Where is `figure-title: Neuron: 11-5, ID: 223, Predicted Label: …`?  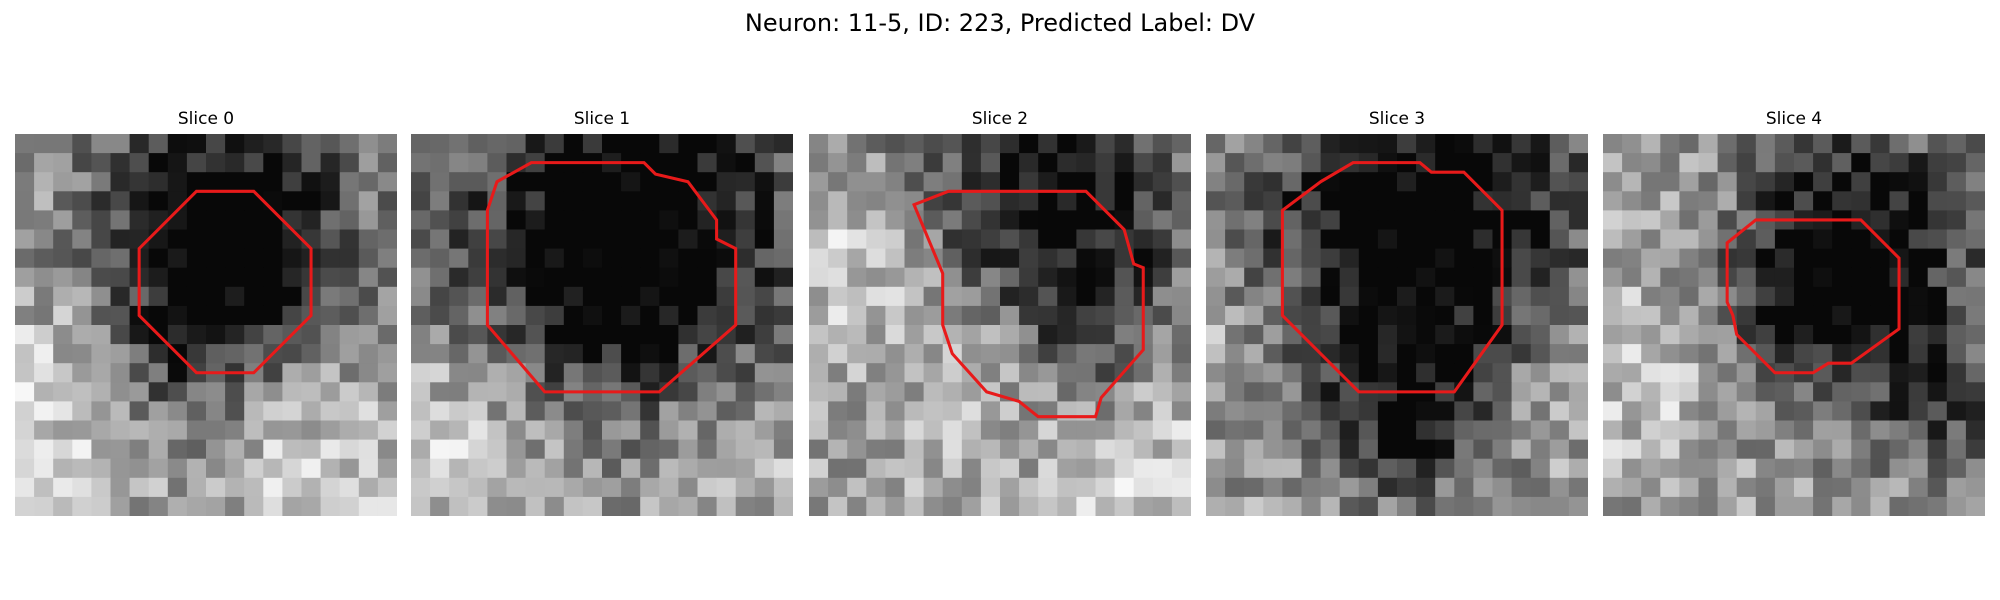 figure-title: Neuron: 11-5, ID: 223, Predicted Label: … is located at coordinates (1000, 23).